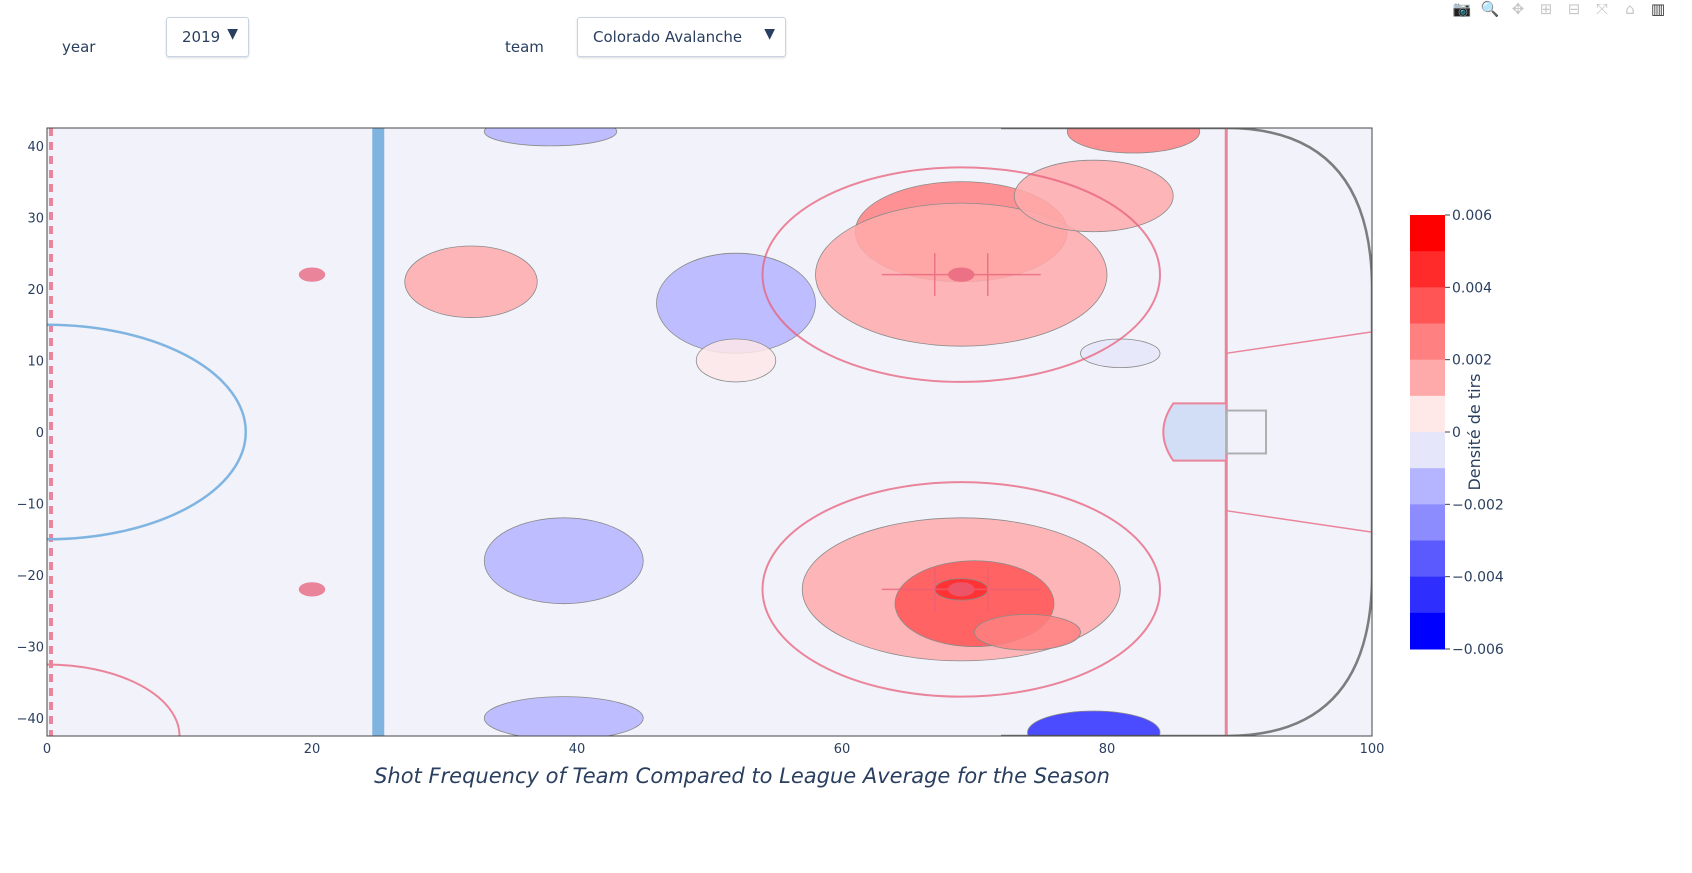 The width and height of the screenshot is (1692, 873). What do you see at coordinates (668, 37) in the screenshot?
I see `team-dropdown-value: Colorado Avalanche` at bounding box center [668, 37].